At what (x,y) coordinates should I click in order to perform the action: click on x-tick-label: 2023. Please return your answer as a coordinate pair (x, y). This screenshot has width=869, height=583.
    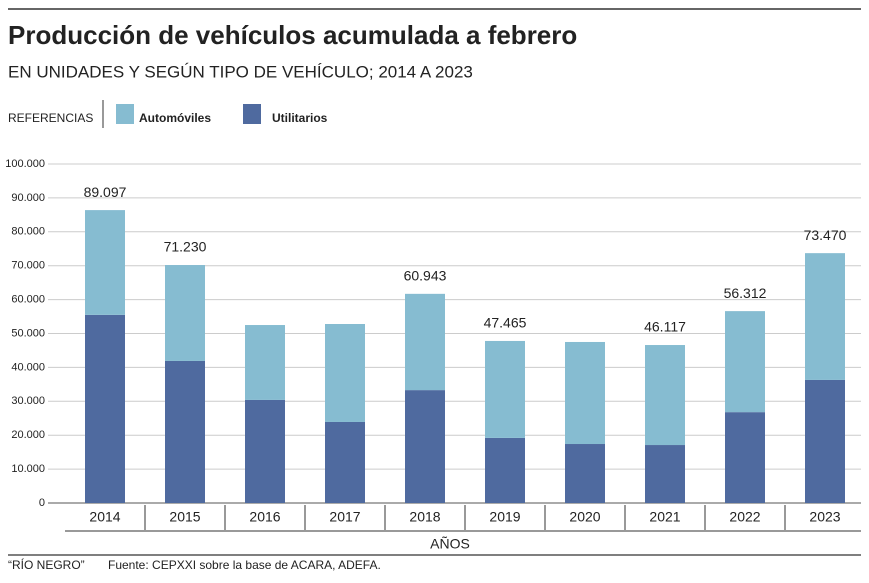
    Looking at the image, I should click on (824, 517).